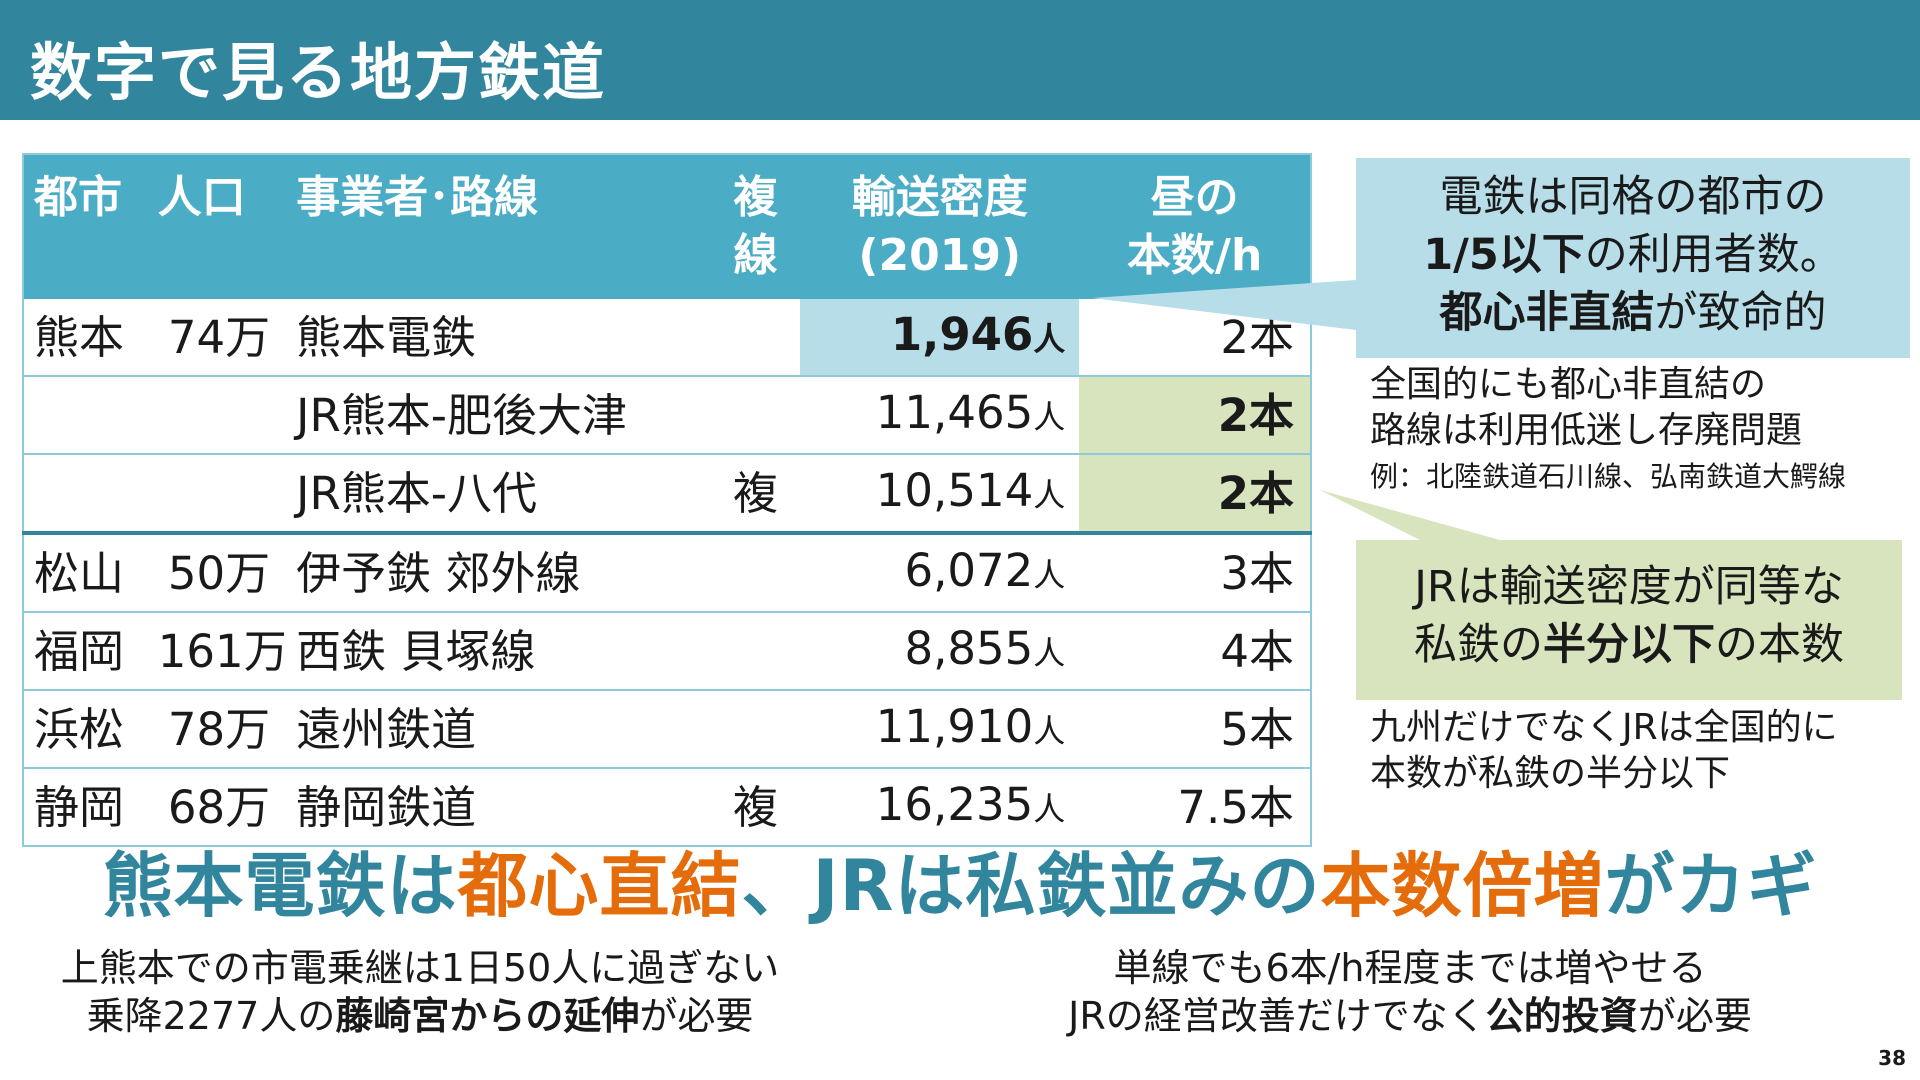 This screenshot has width=1920, height=1080. I want to click on note-blue-line1: 全国的にも都心非直結の, so click(1568, 384).